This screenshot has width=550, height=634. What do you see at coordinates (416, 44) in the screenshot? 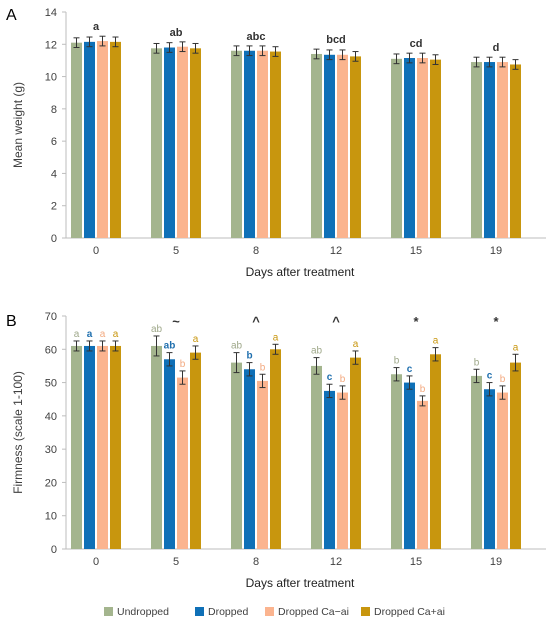
I see `group-annotation: cd` at bounding box center [416, 44].